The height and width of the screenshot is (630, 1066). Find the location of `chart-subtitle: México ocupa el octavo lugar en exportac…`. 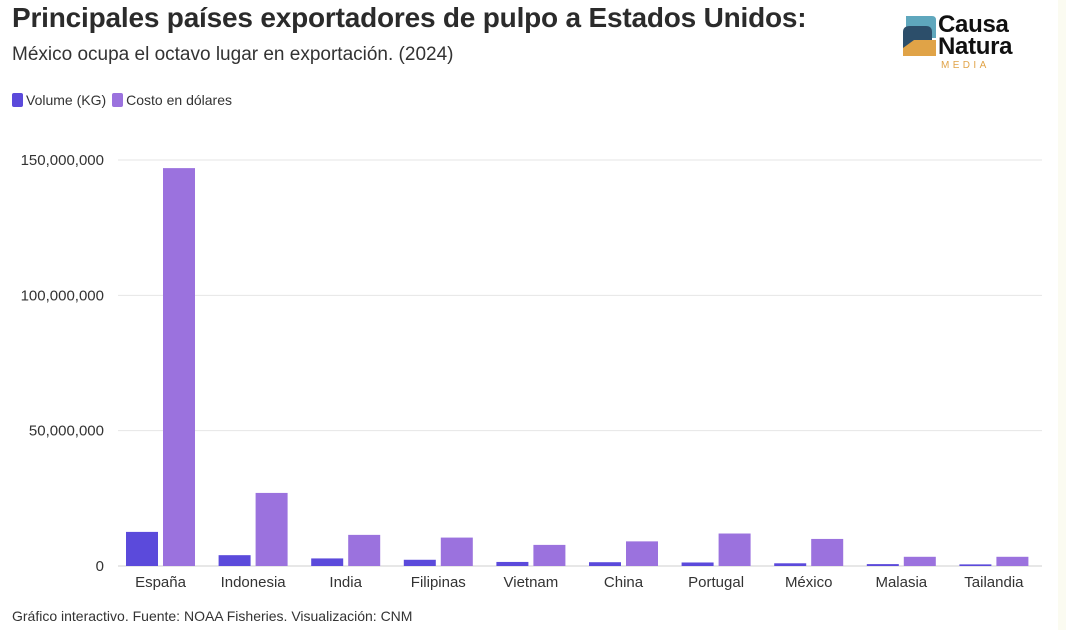

chart-subtitle: México ocupa el octavo lugar en exportac… is located at coordinates (233, 54).